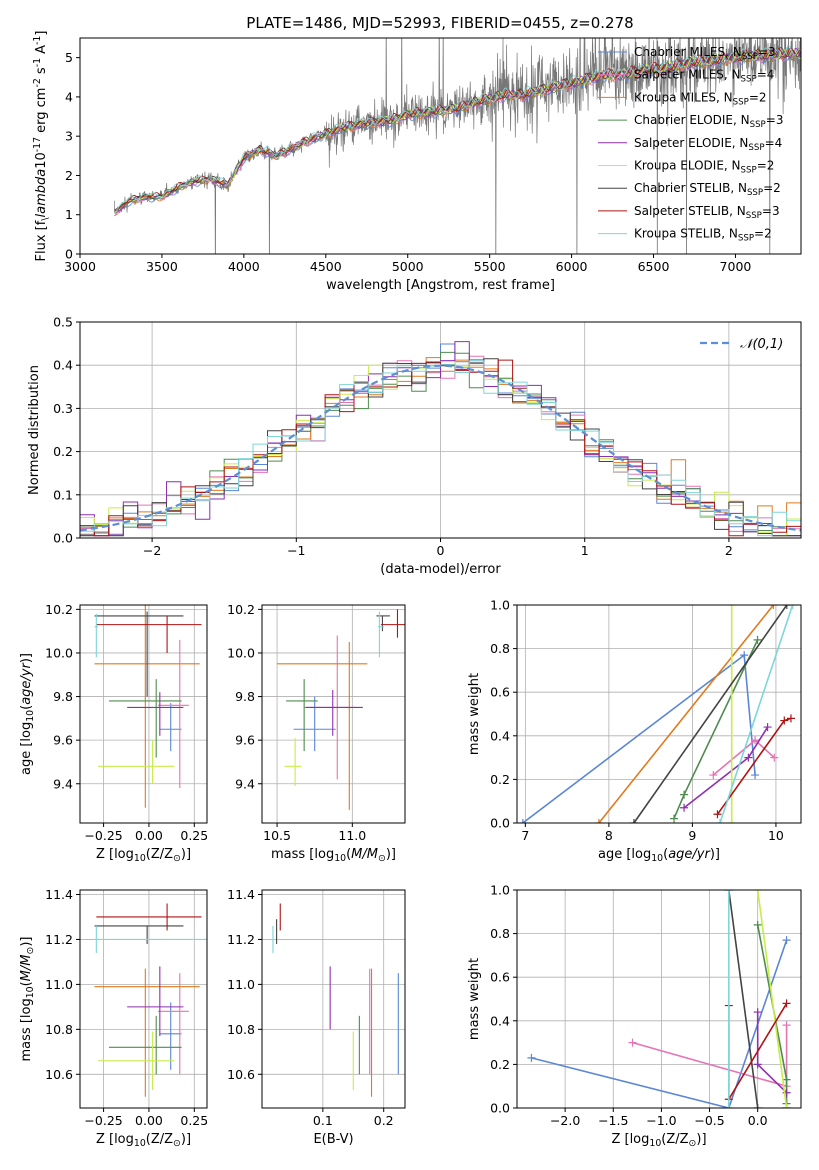  I want to click on x-tick-label: 0.1, so click(323, 1120).